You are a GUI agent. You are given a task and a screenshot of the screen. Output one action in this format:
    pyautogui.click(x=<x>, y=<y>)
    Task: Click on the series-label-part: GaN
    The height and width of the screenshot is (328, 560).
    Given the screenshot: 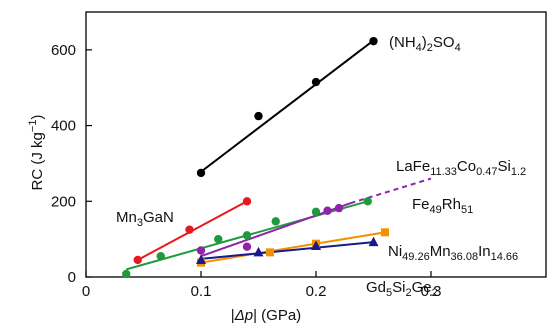 What is the action you would take?
    pyautogui.click(x=158, y=217)
    